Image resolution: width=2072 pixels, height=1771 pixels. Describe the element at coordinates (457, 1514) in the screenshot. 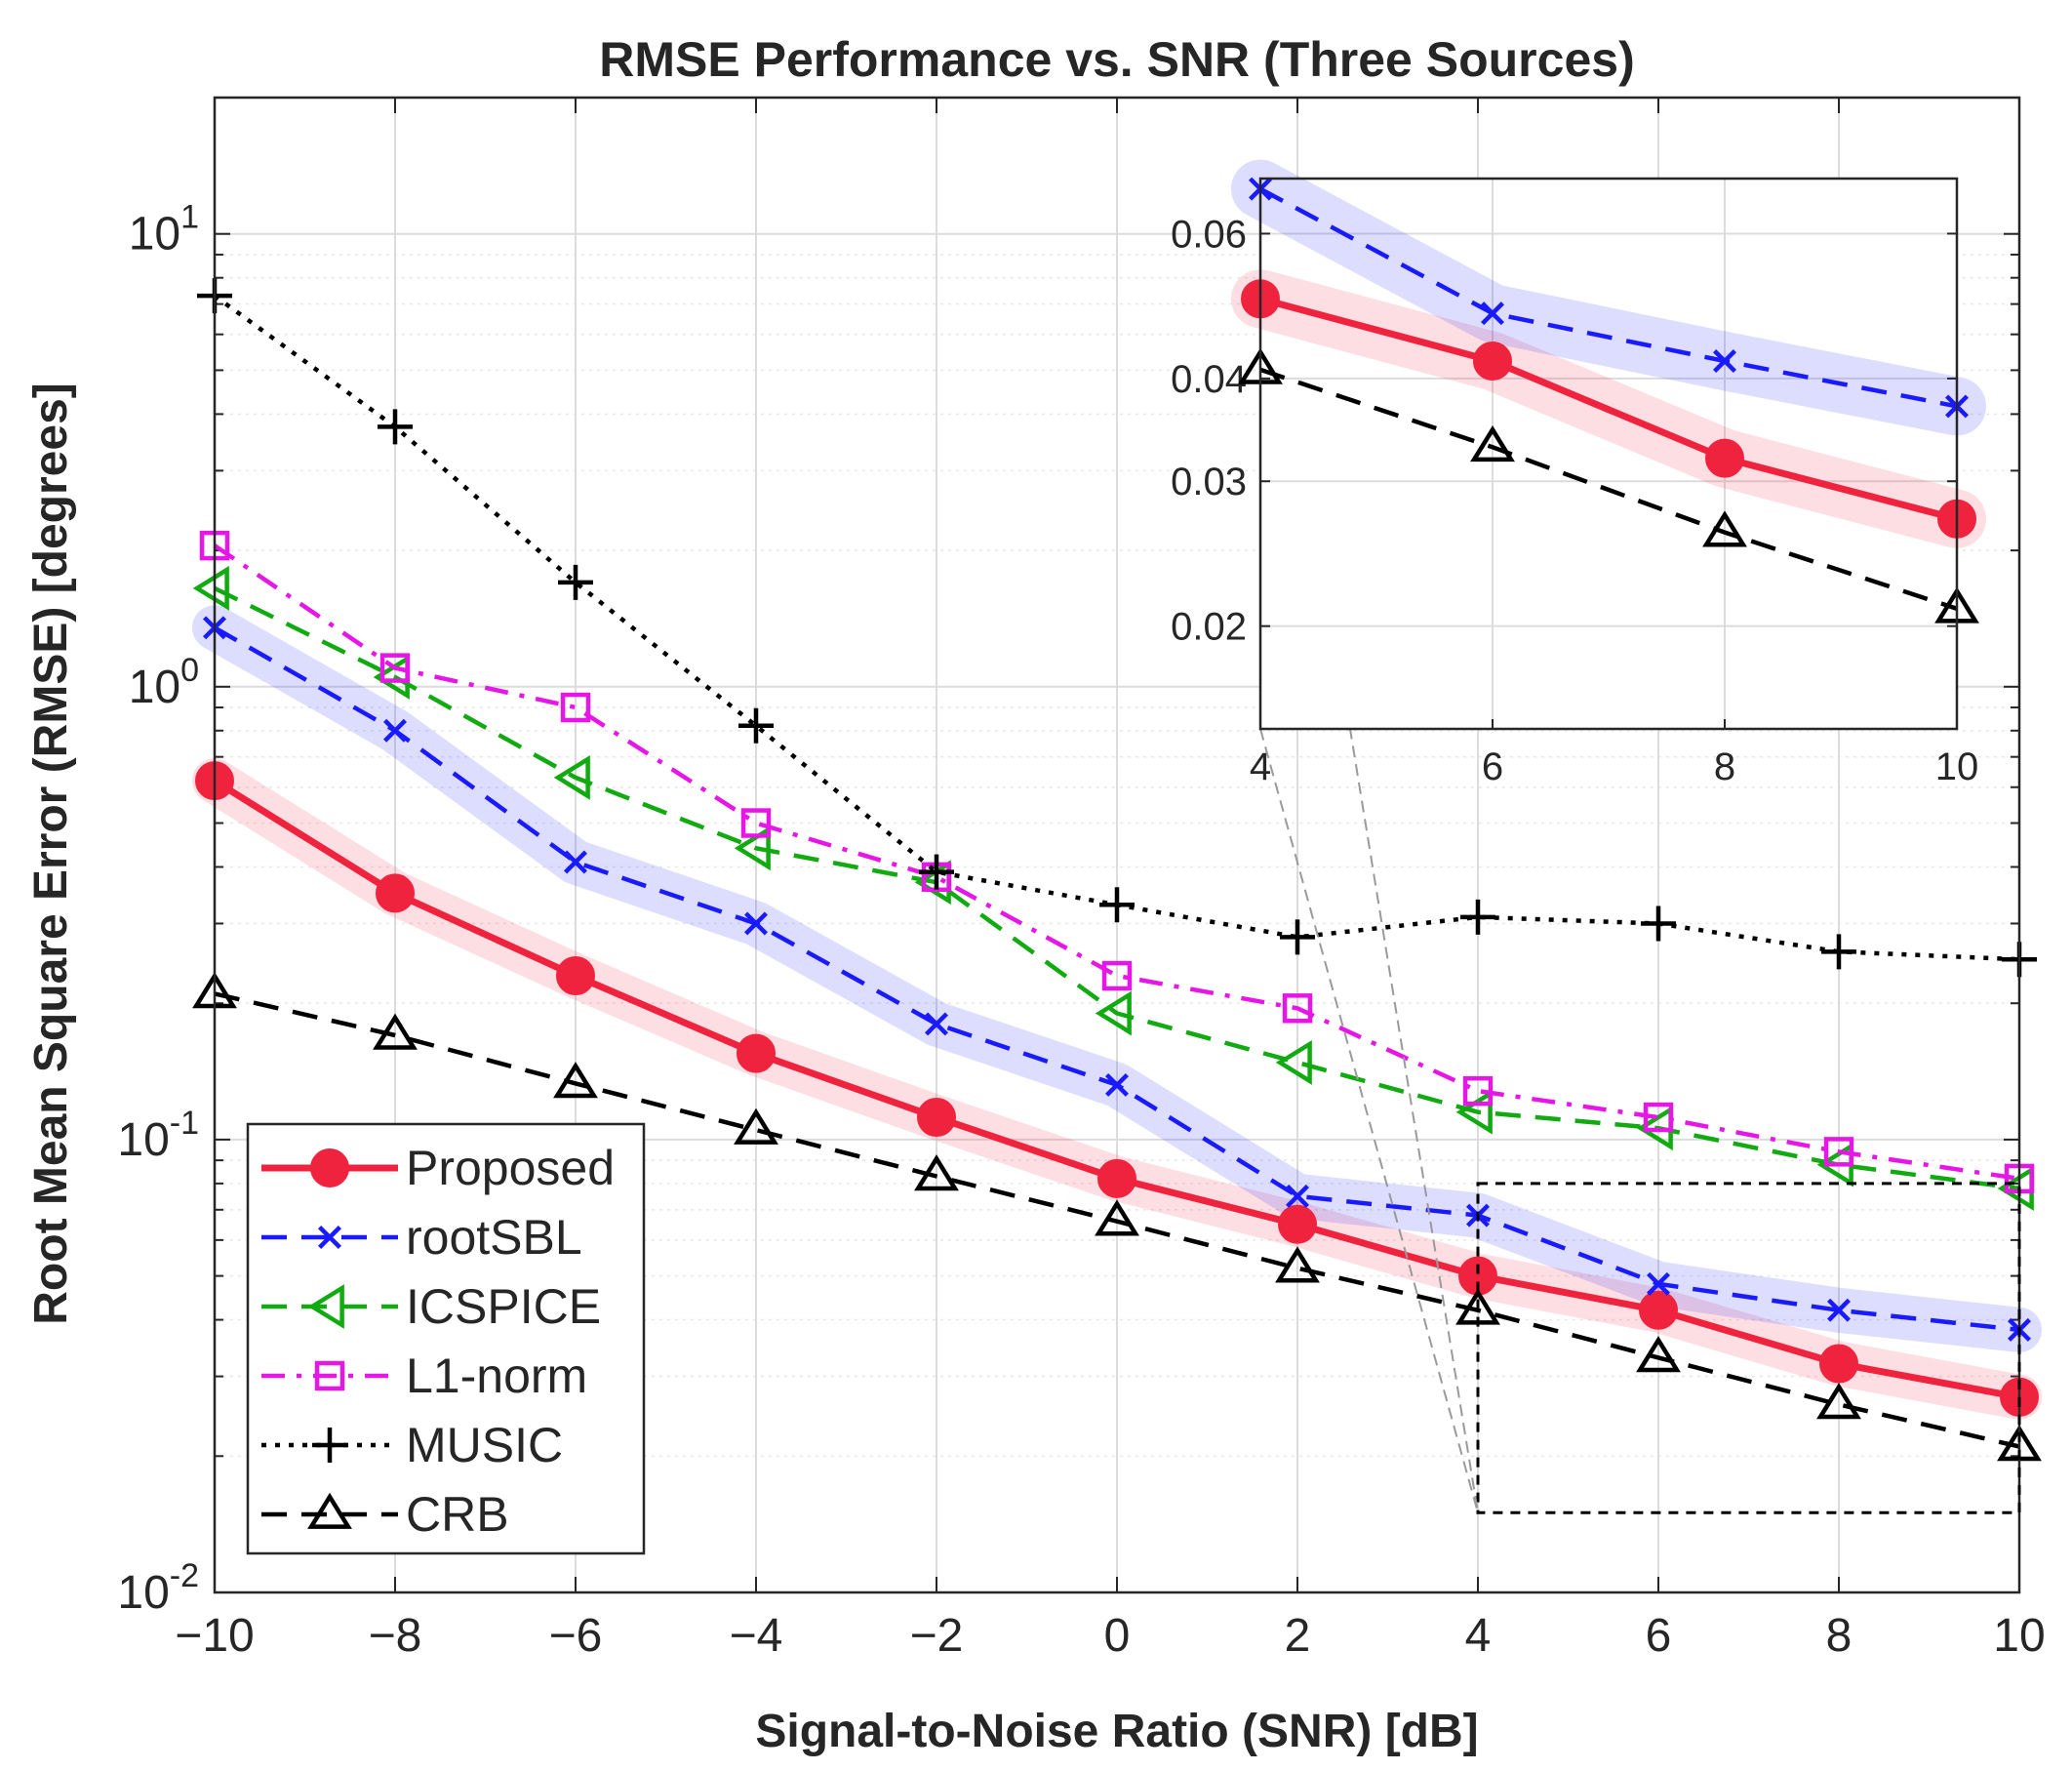

I see `legend-label-crb: CRB` at that location.